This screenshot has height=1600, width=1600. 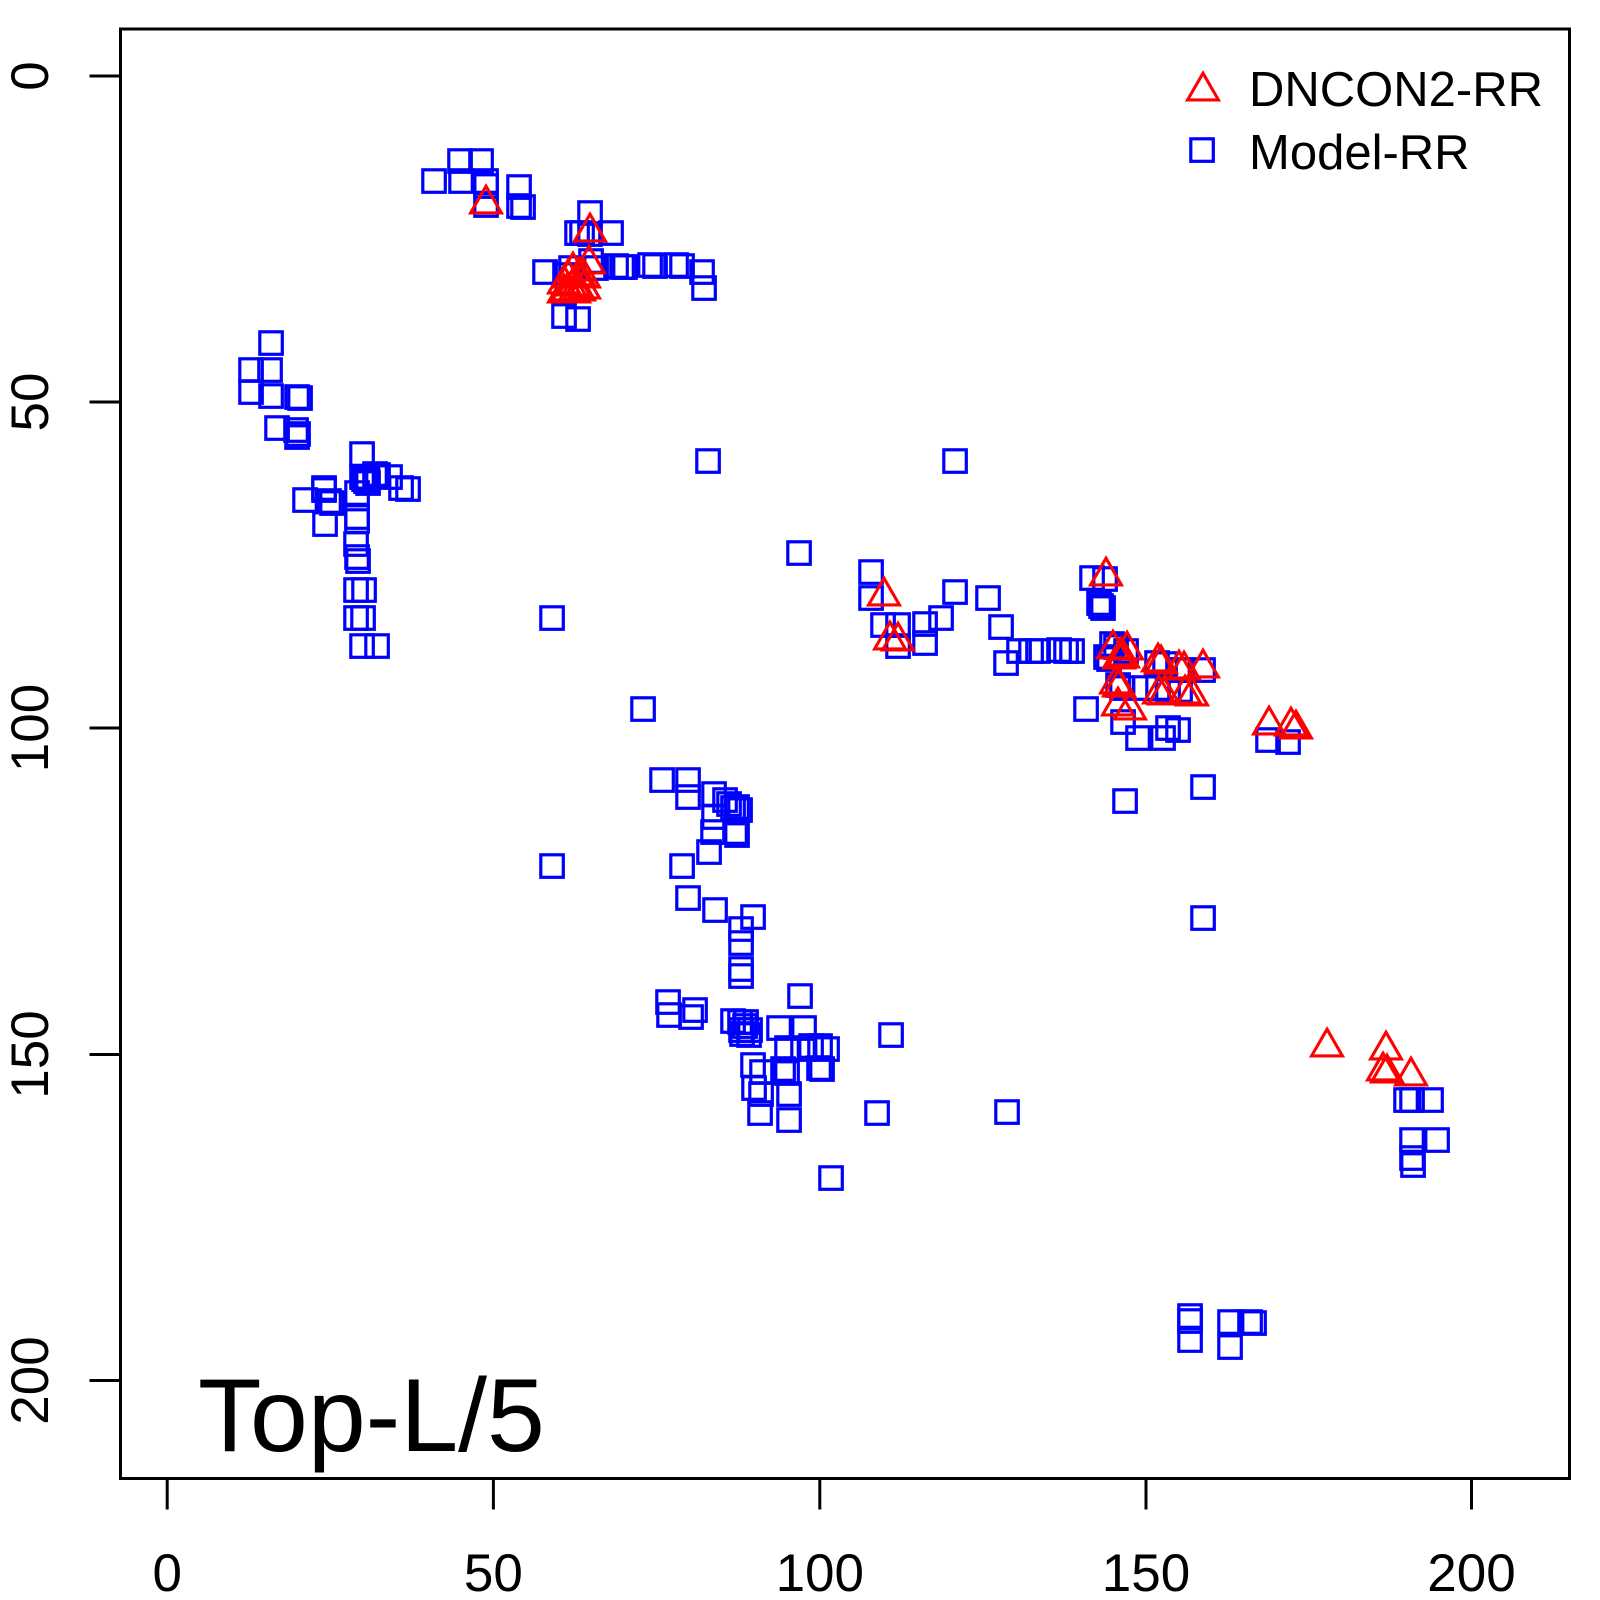 What do you see at coordinates (1396, 90) in the screenshot?
I see `svg-text: DNCON2-RR` at bounding box center [1396, 90].